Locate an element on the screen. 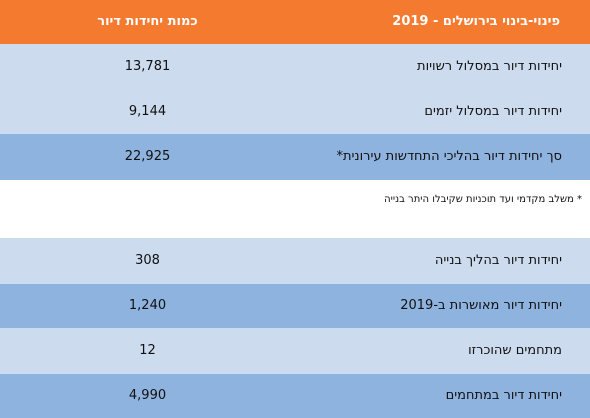  table-row: 13,781 יחידות דיור במסלול רשויות is located at coordinates (295, 67).